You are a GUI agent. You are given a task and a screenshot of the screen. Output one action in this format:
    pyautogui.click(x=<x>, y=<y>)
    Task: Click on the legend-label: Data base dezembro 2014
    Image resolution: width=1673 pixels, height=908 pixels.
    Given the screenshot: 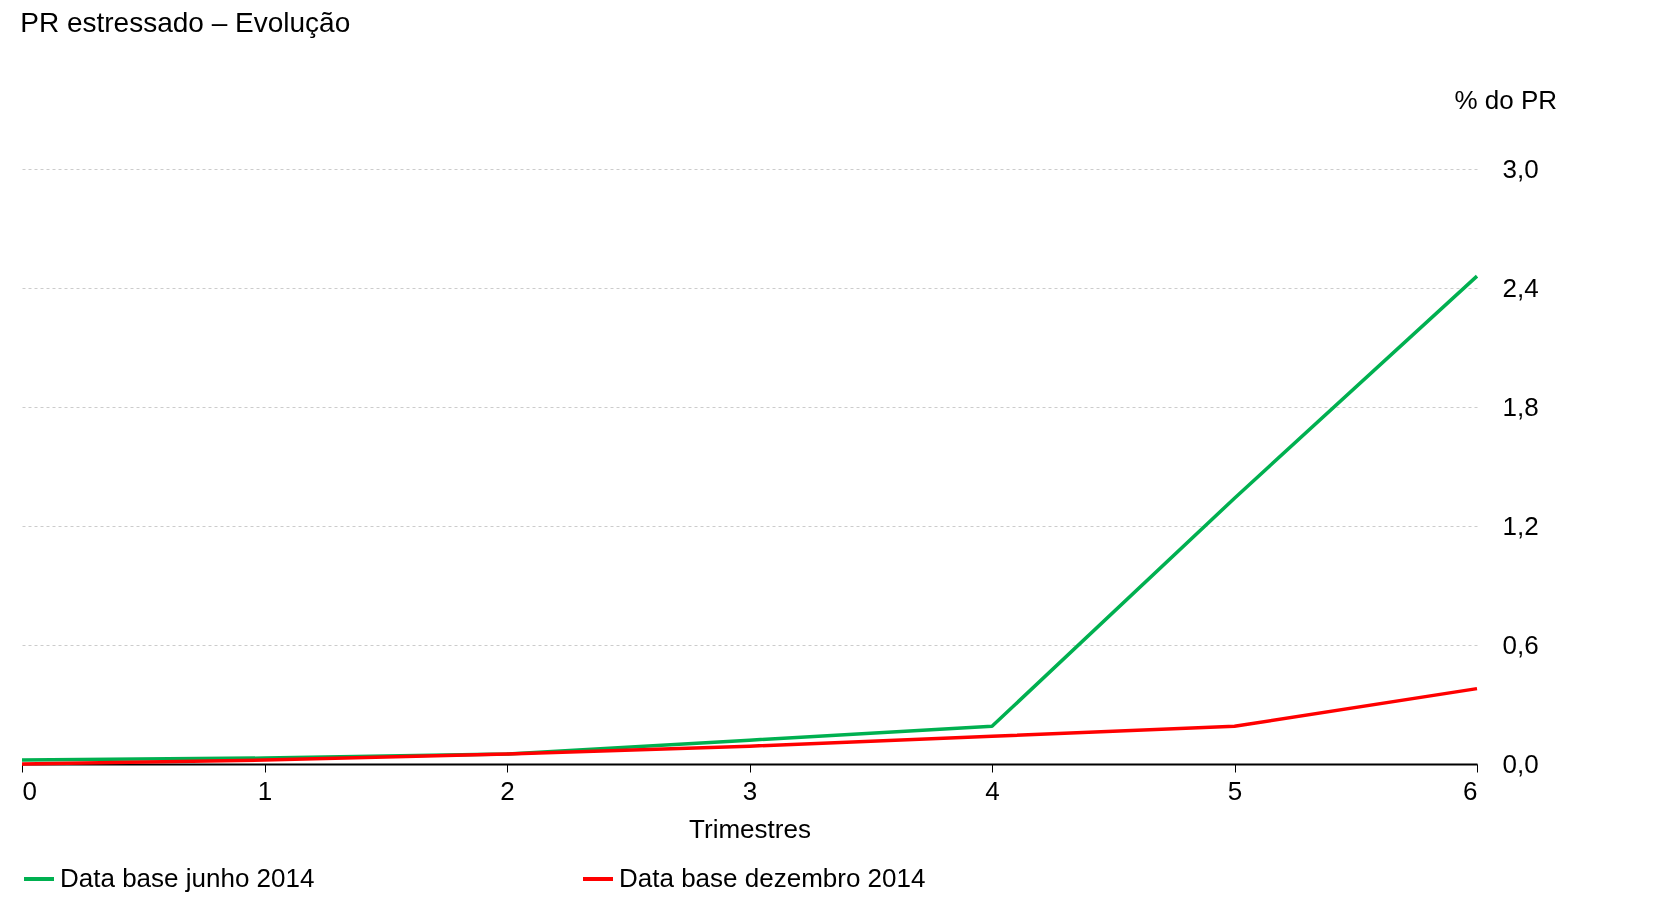 What is the action you would take?
    pyautogui.click(x=772, y=878)
    